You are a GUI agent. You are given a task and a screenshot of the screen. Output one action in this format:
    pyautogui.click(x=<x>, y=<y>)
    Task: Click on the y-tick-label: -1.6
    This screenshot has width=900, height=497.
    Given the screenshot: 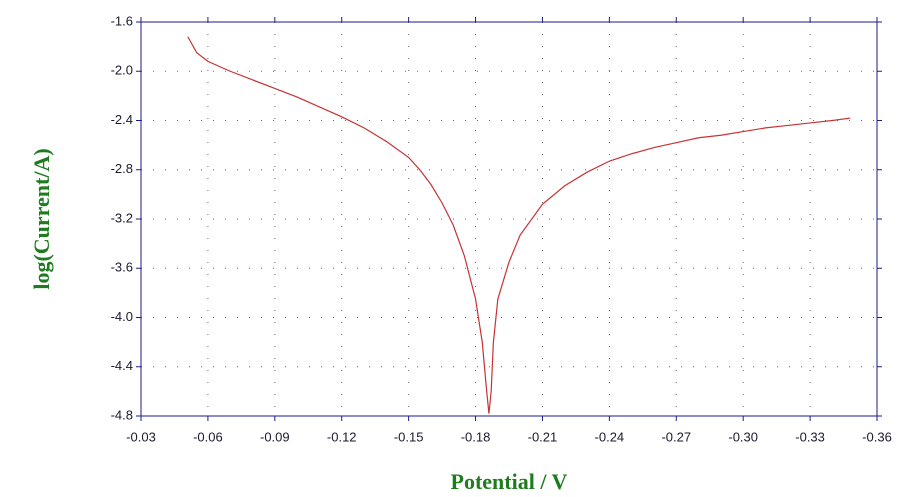 What is the action you would take?
    pyautogui.click(x=122, y=20)
    